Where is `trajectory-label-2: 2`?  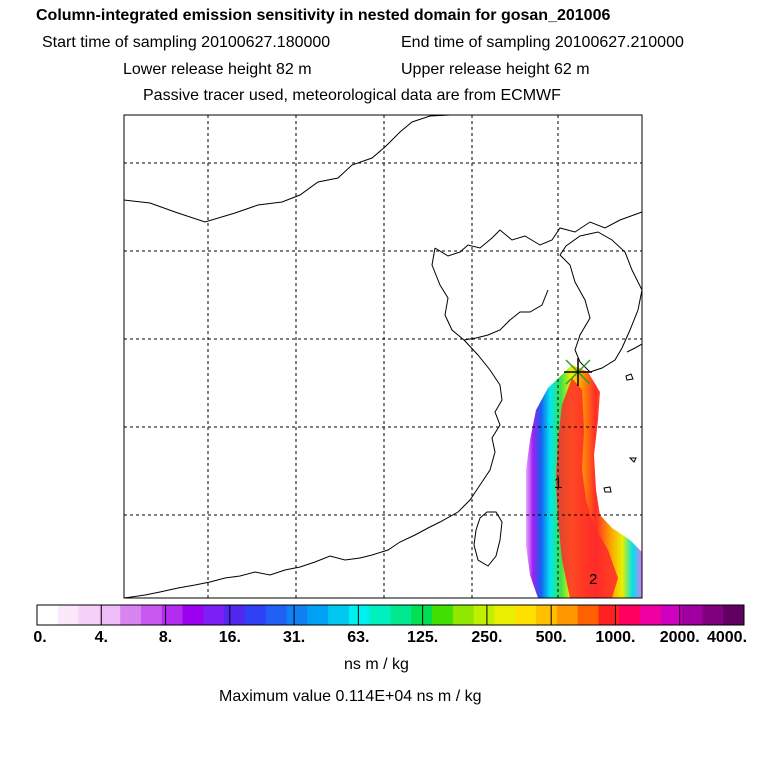 trajectory-label-2: 2 is located at coordinates (593, 579).